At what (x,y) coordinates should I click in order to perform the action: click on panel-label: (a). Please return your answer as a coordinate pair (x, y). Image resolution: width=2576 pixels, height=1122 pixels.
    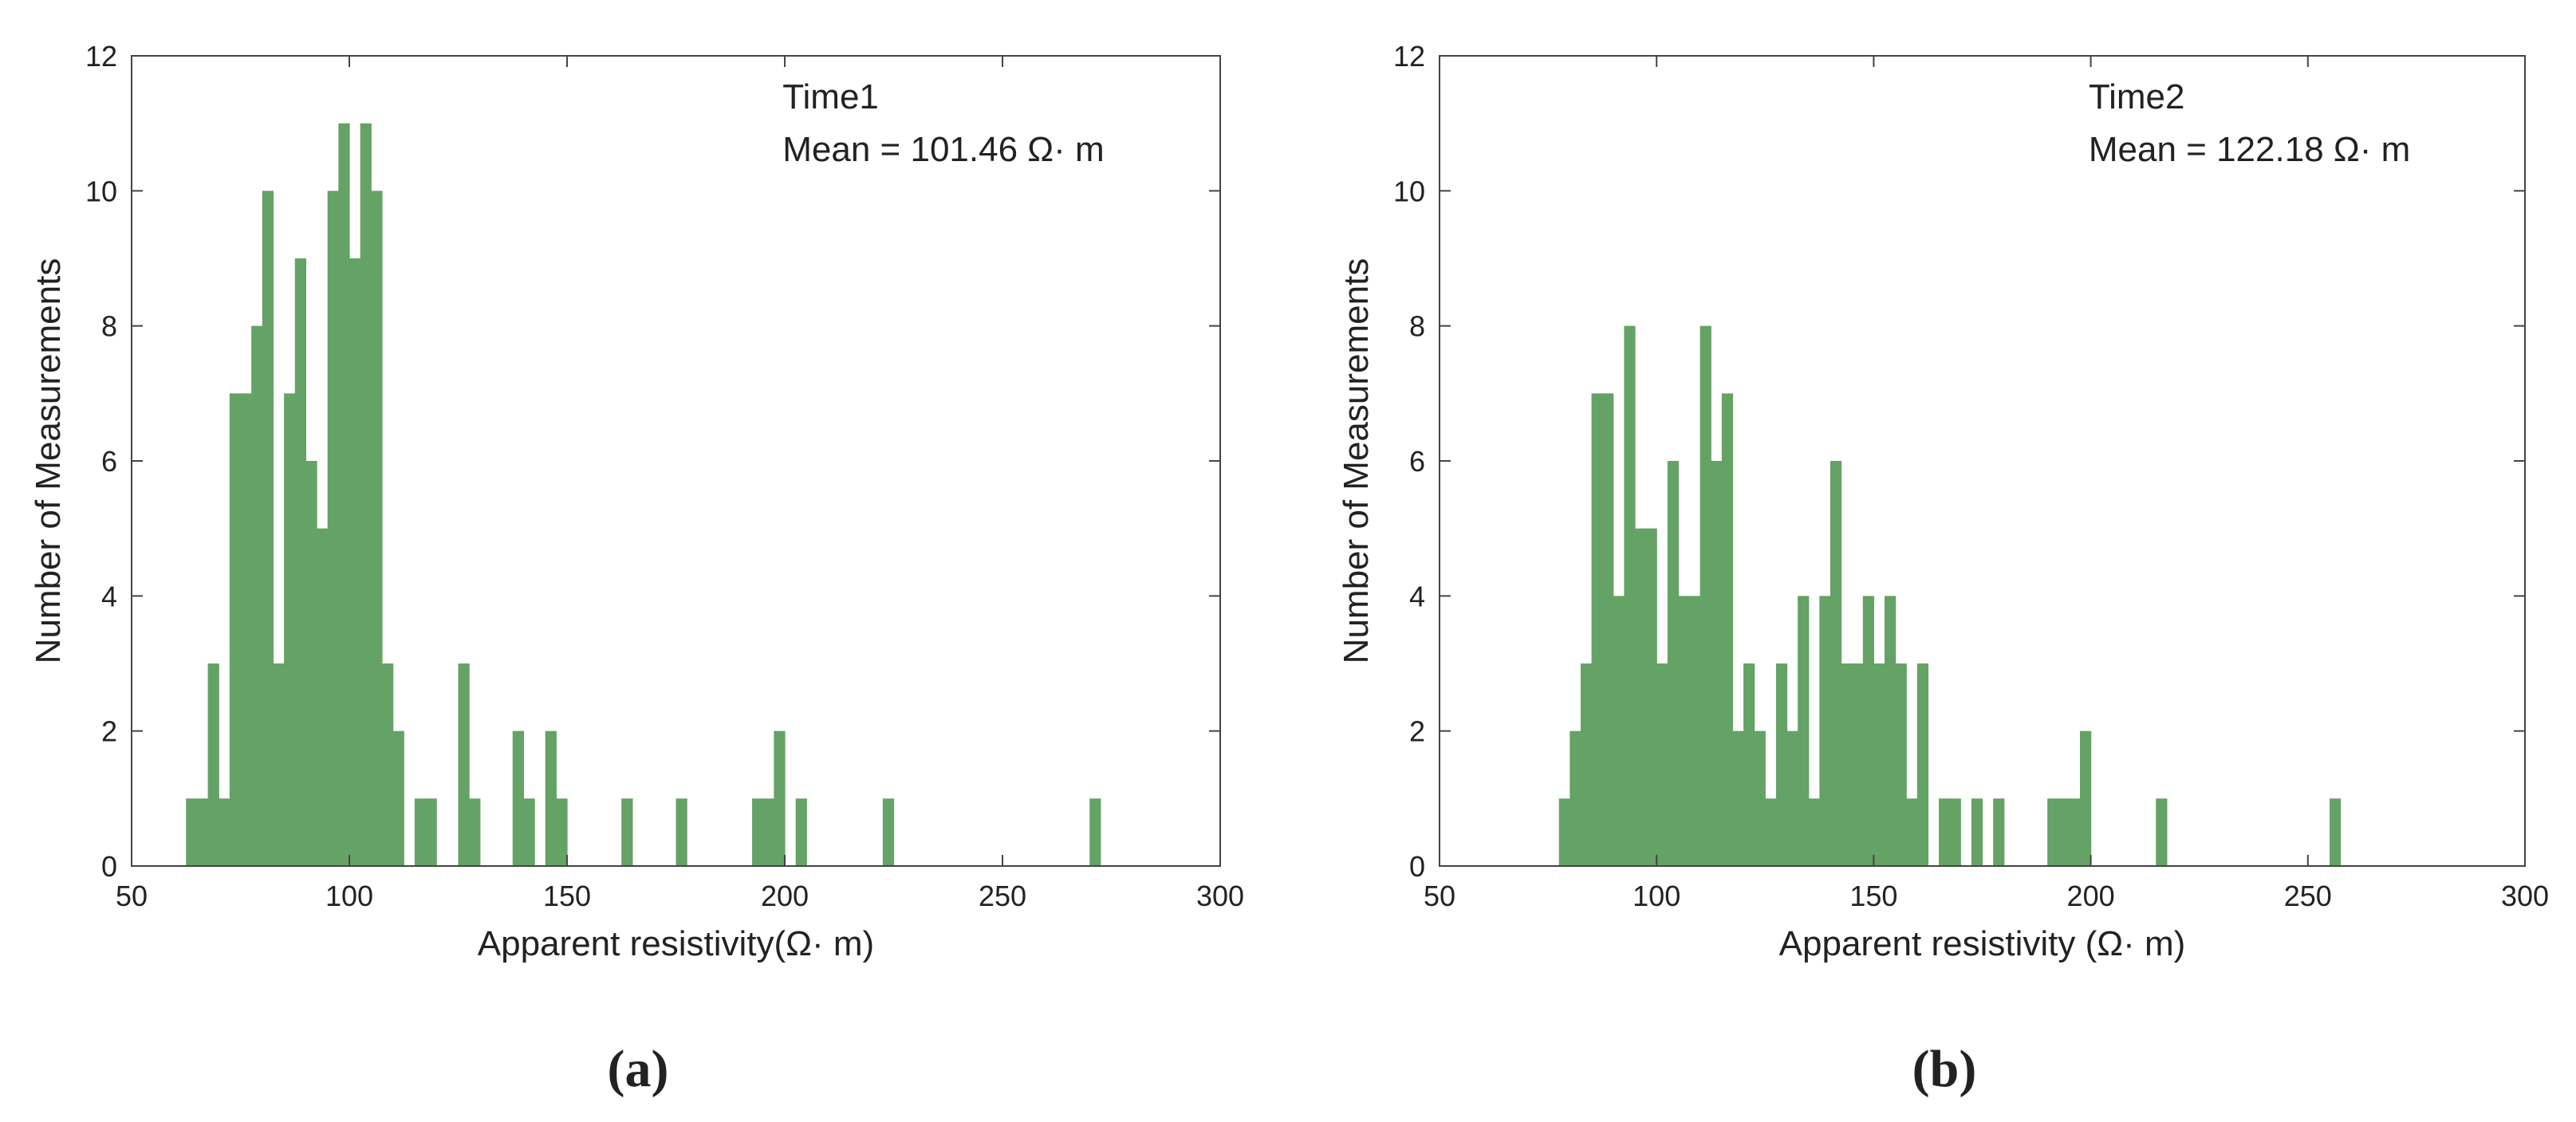
    Looking at the image, I should click on (638, 1069).